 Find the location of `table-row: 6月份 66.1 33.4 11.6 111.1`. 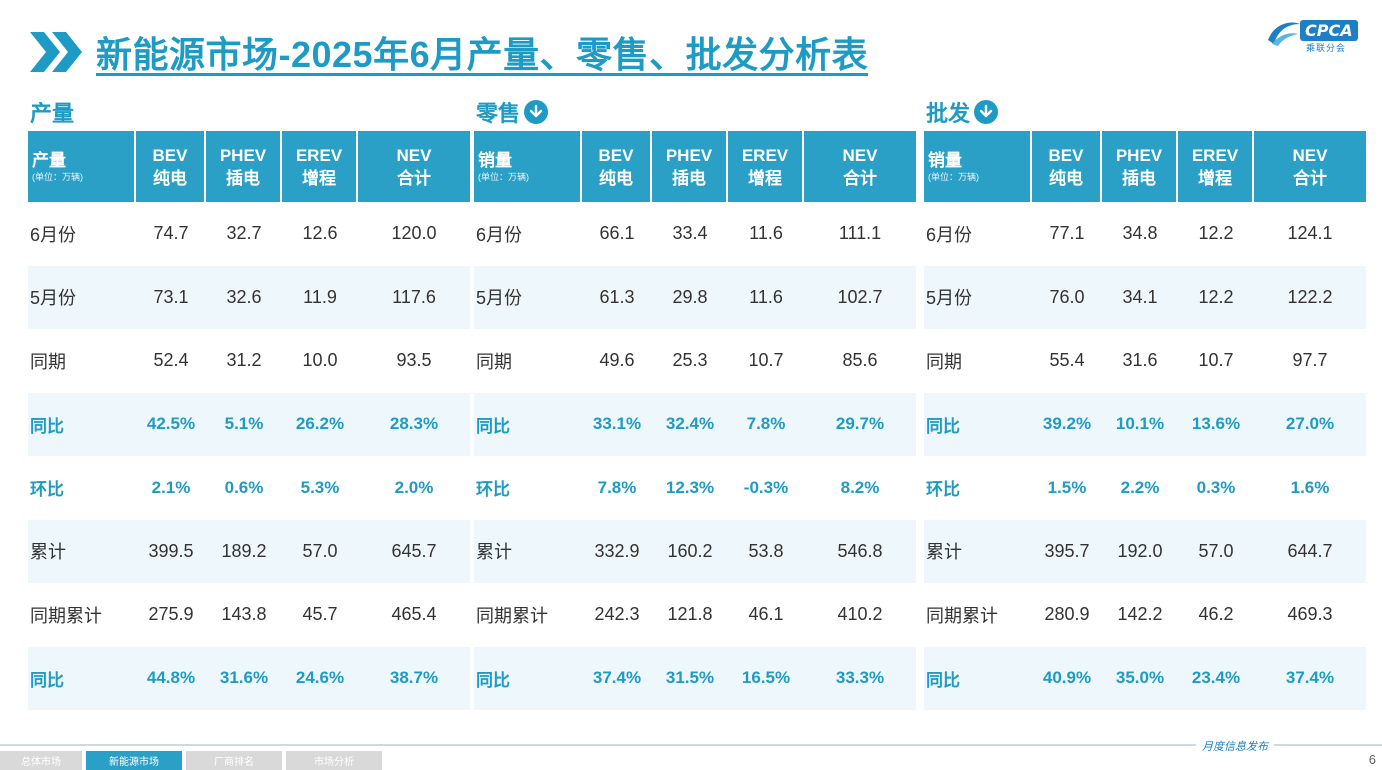

table-row: 6月份 66.1 33.4 11.6 111.1 is located at coordinates (695, 234).